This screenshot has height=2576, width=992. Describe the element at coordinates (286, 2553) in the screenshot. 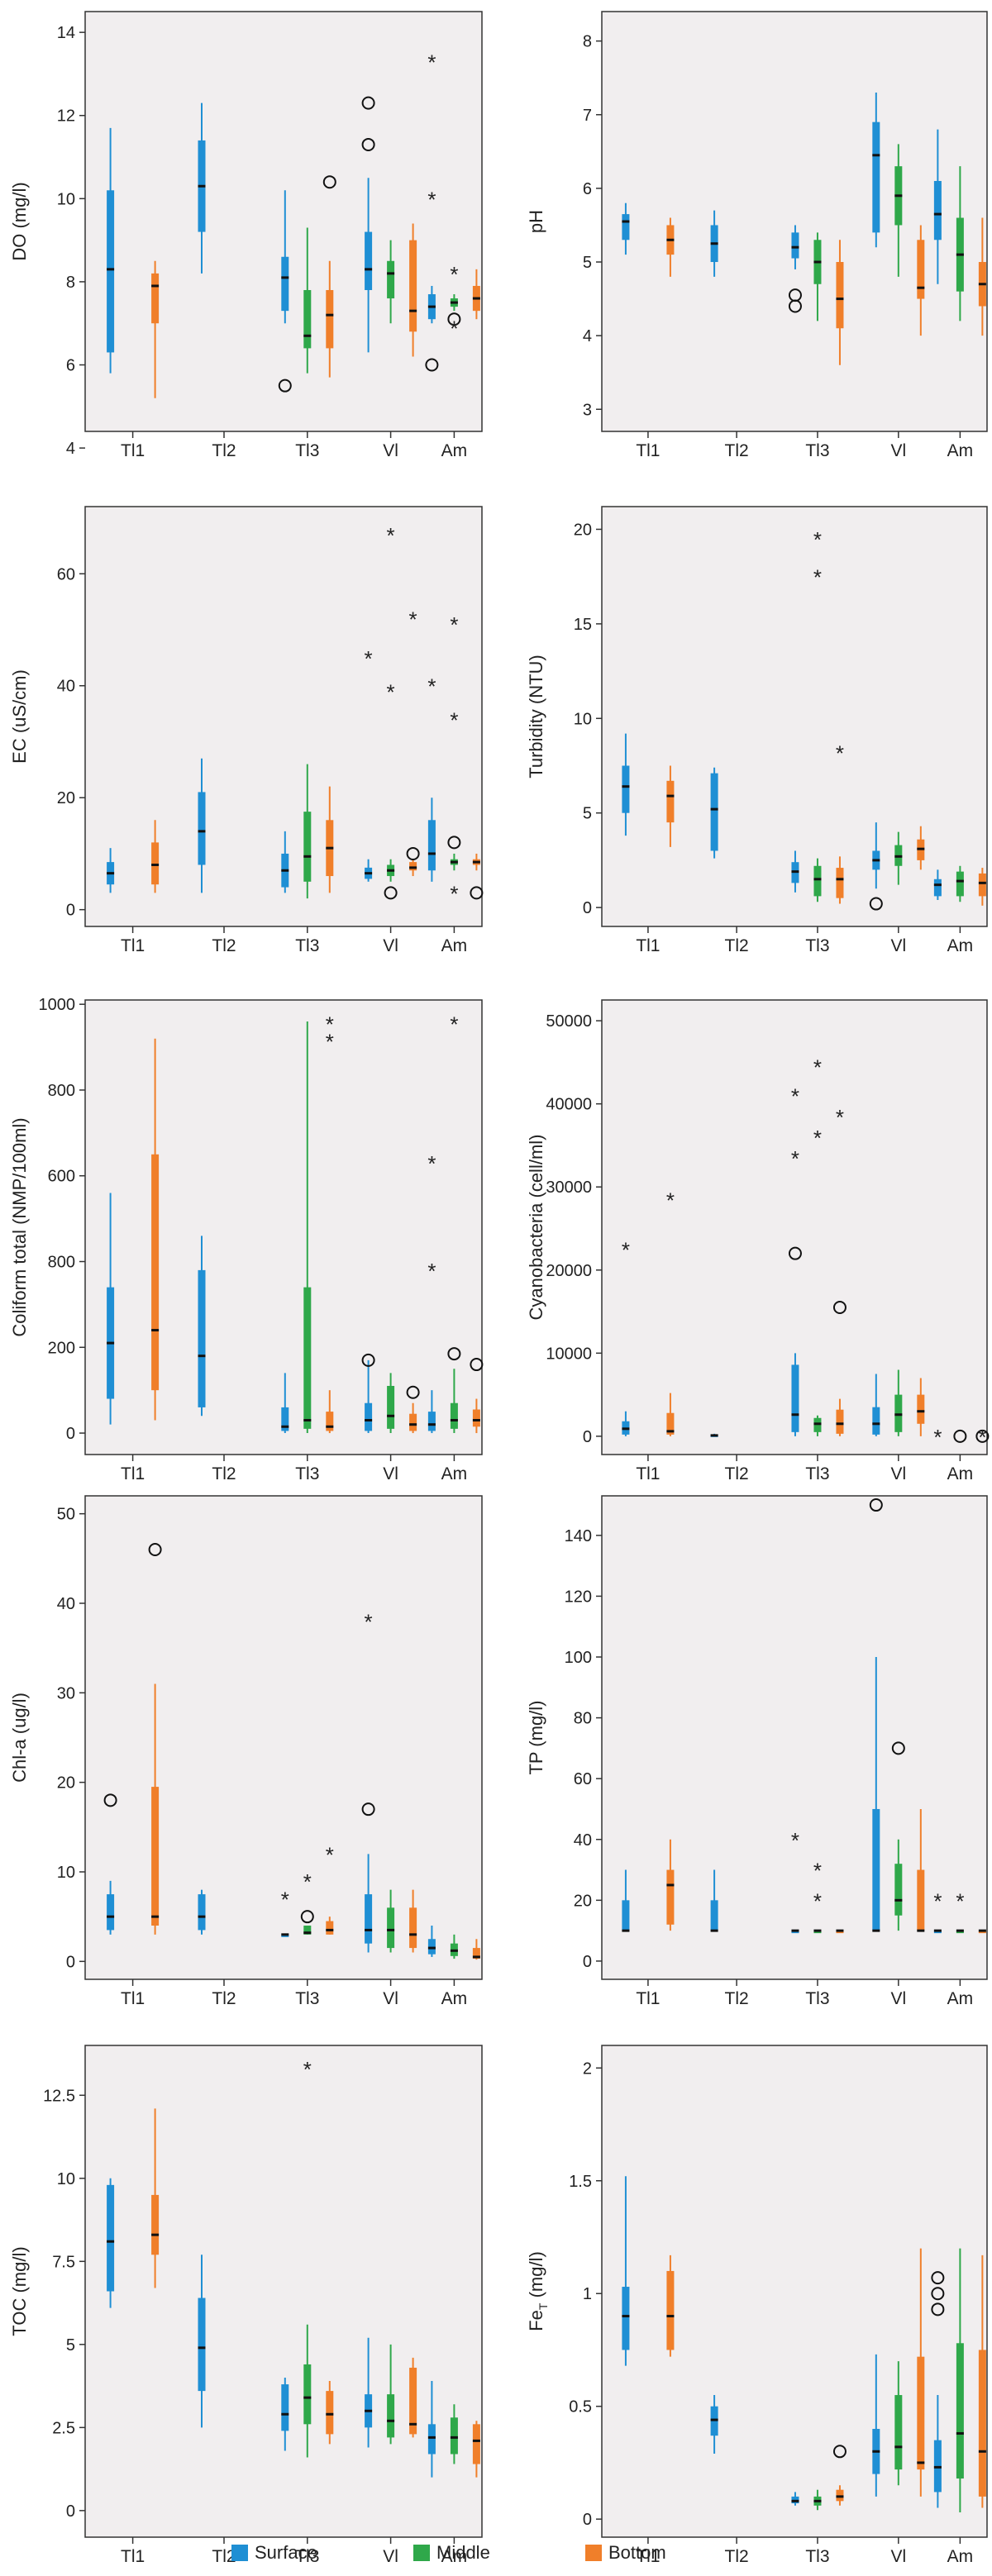

I see `legend-label-surface: Surface` at that location.